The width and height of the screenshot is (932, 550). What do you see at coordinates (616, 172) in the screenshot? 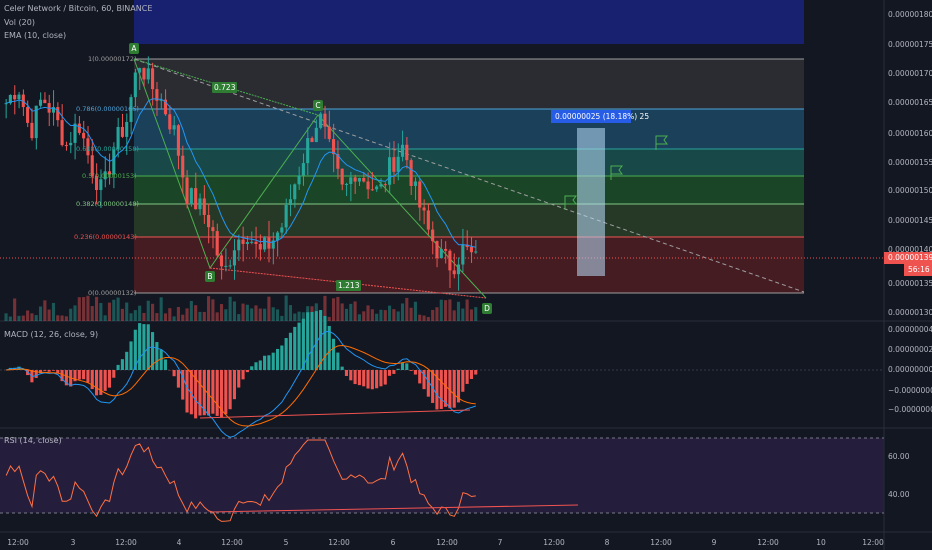
I see `flag-icon` at bounding box center [616, 172].